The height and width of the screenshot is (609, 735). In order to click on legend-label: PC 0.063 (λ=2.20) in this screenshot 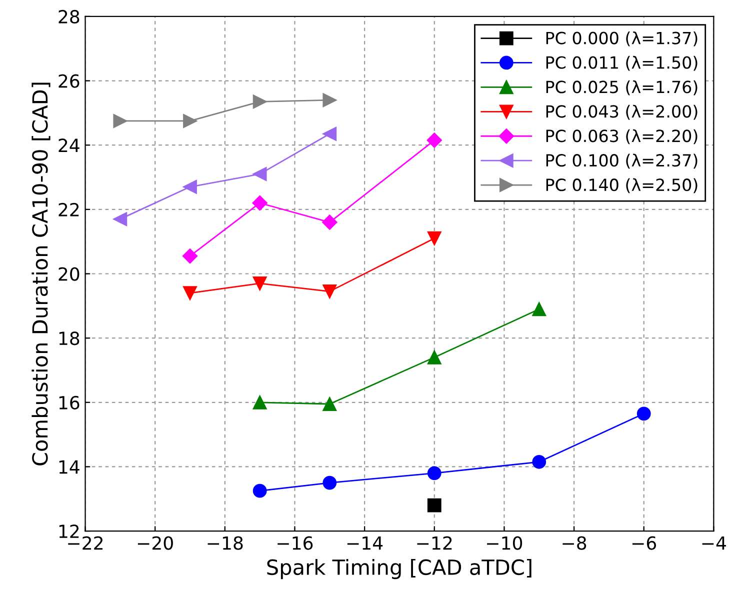, I will do `click(622, 136)`.